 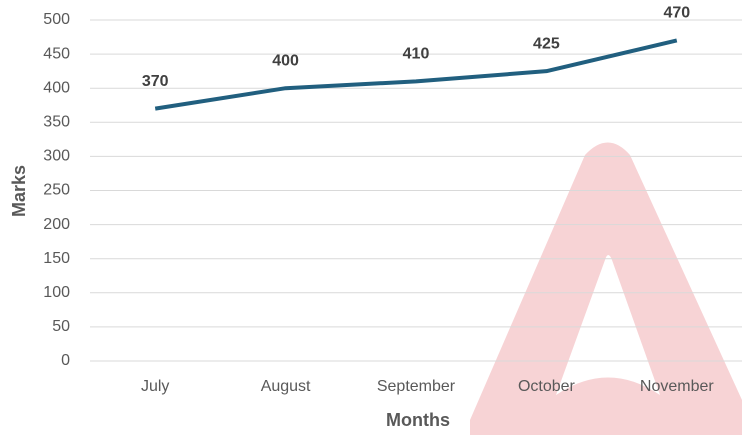 What do you see at coordinates (56, 190) in the screenshot?
I see `y-tick-label: 250` at bounding box center [56, 190].